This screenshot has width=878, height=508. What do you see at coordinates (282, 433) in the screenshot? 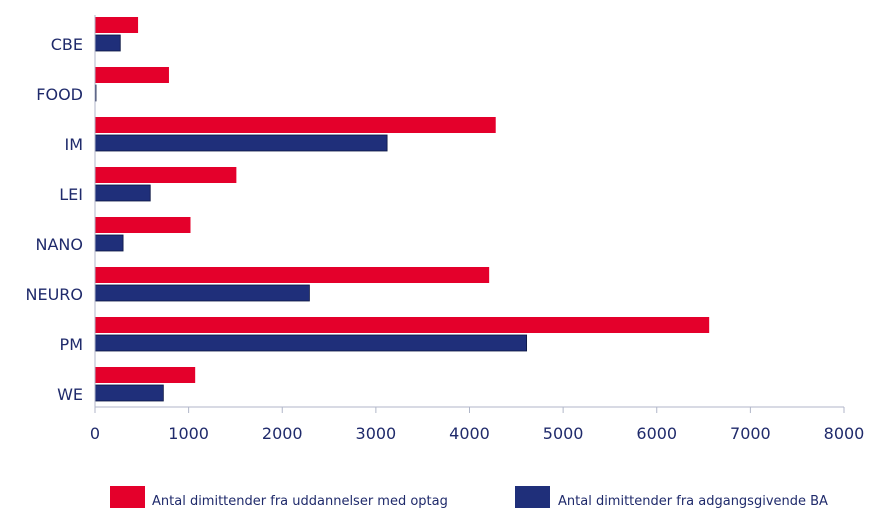
I see `x-tick-label: 2000` at bounding box center [282, 433].